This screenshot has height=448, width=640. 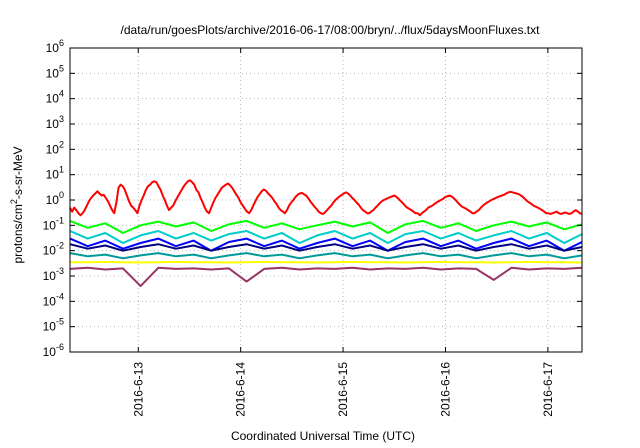 I want to click on x-tick-label: 2016-6-16, so click(x=445, y=389).